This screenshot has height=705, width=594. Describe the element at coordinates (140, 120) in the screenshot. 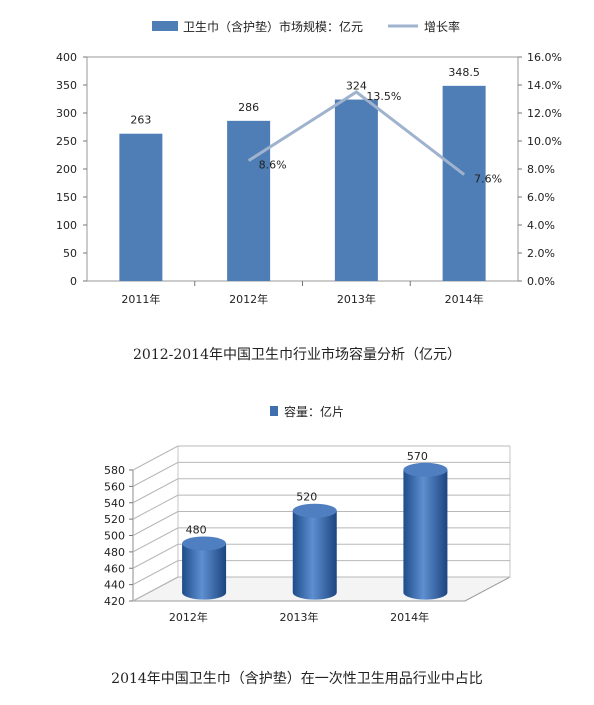

I see `bar-data-label: 263` at that location.